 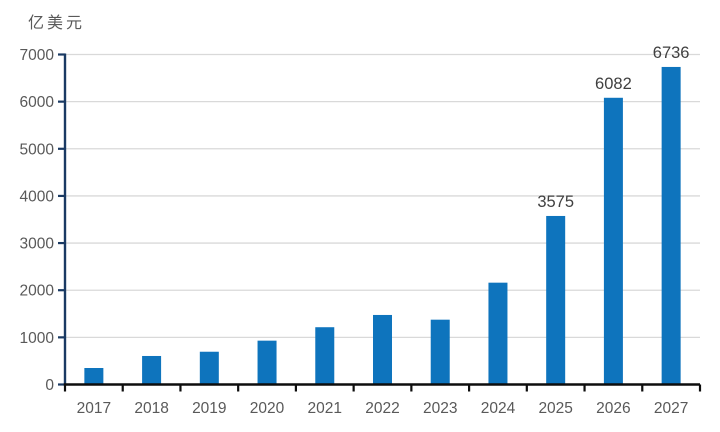 I want to click on bar-2018, so click(x=152, y=370).